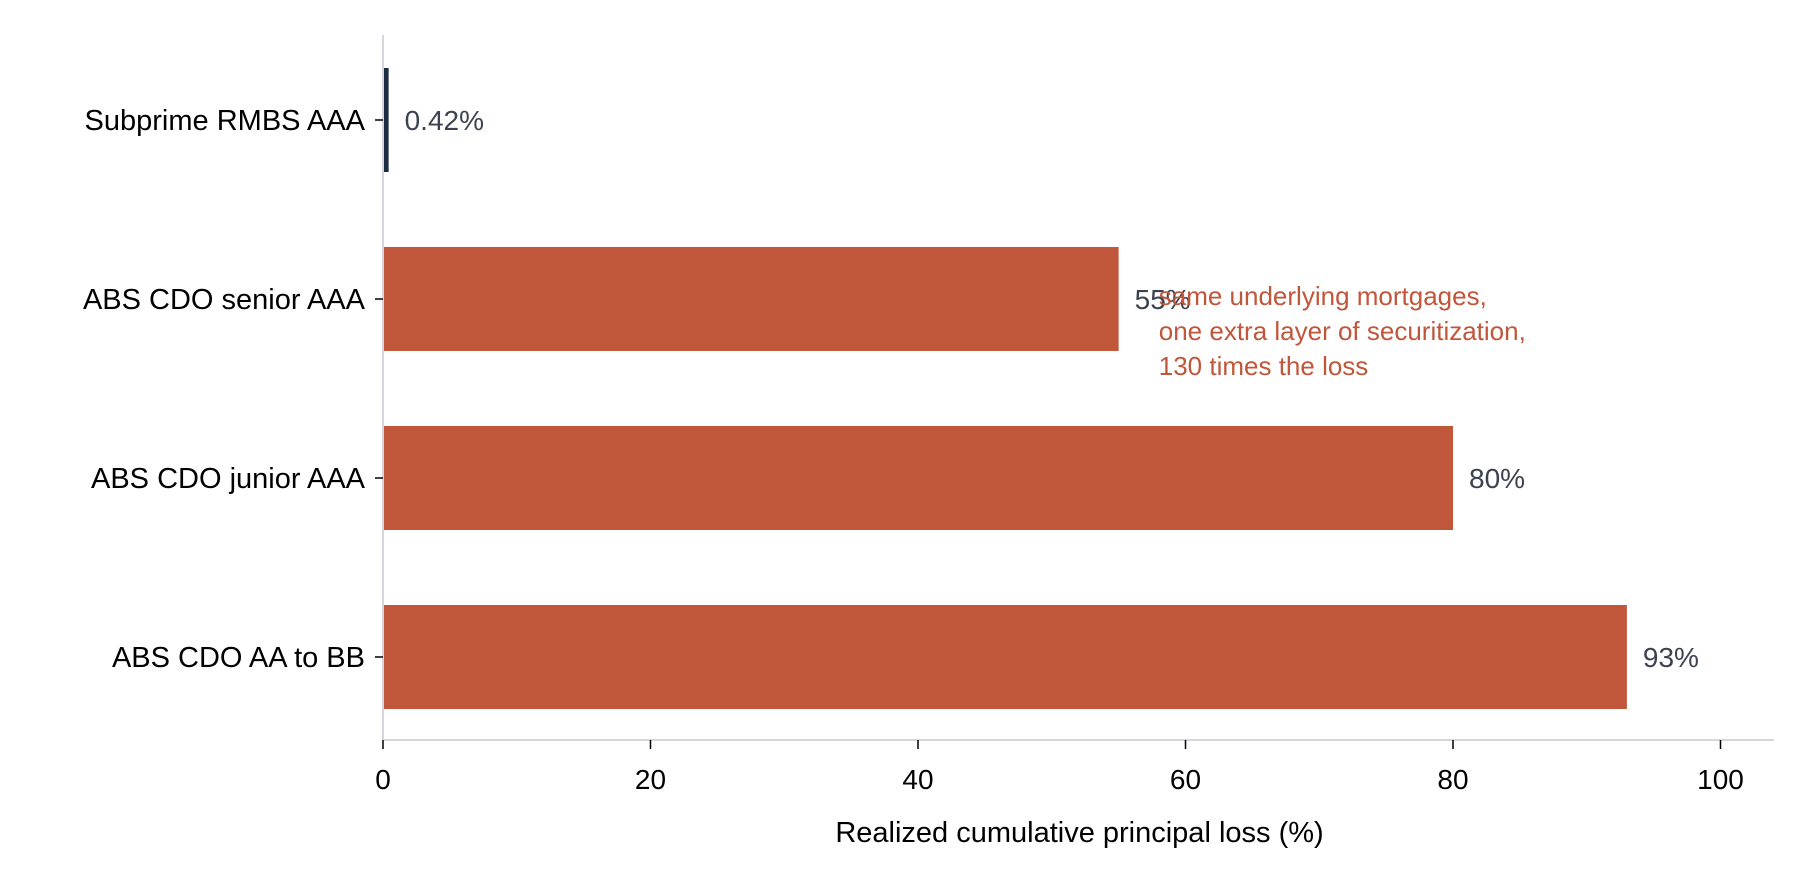 This screenshot has height=880, width=1800. What do you see at coordinates (383, 779) in the screenshot?
I see `x-tick-label-0: 0` at bounding box center [383, 779].